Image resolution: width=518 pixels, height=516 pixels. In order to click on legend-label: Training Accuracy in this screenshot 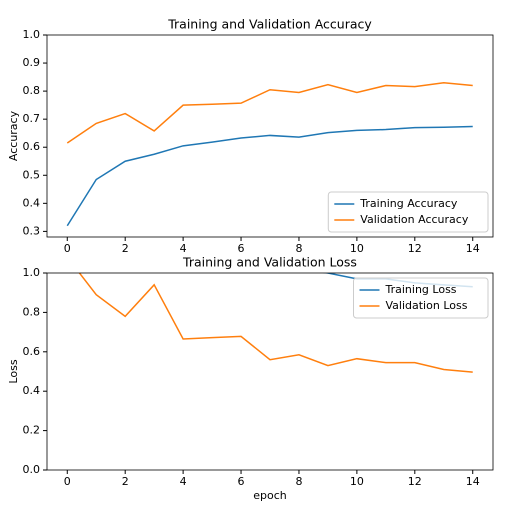, I will do `click(408, 203)`.